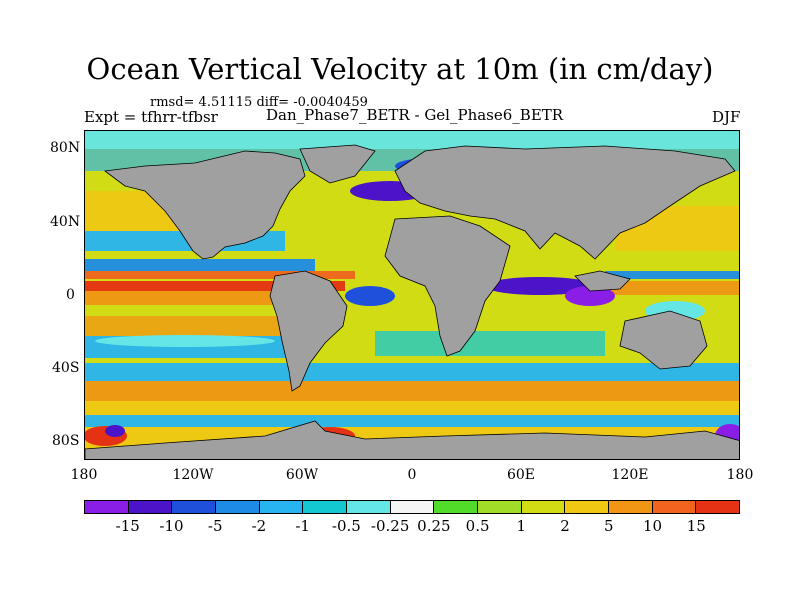 This screenshot has height=600, width=800. Describe the element at coordinates (696, 526) in the screenshot. I see `colorbar-label: 15` at that location.